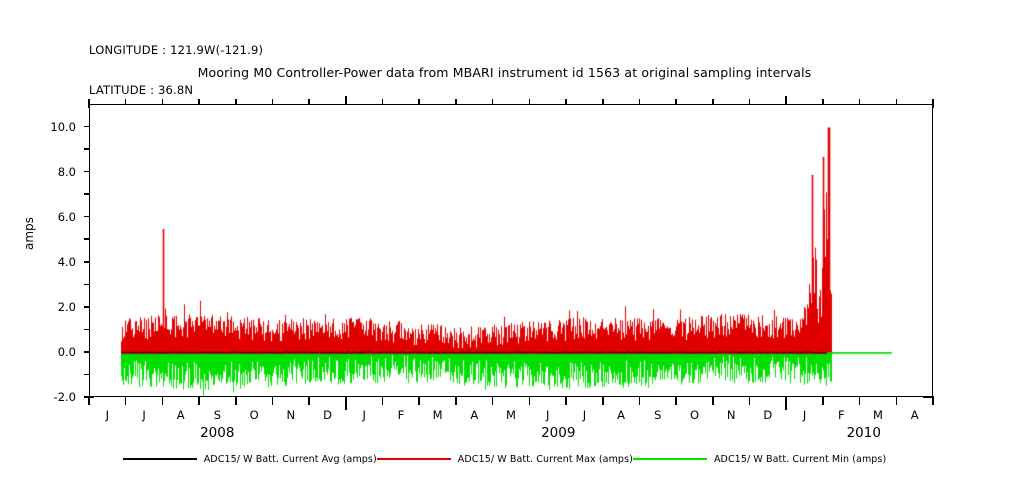  I want to click on y-tick-label: -2.0, so click(64, 397).